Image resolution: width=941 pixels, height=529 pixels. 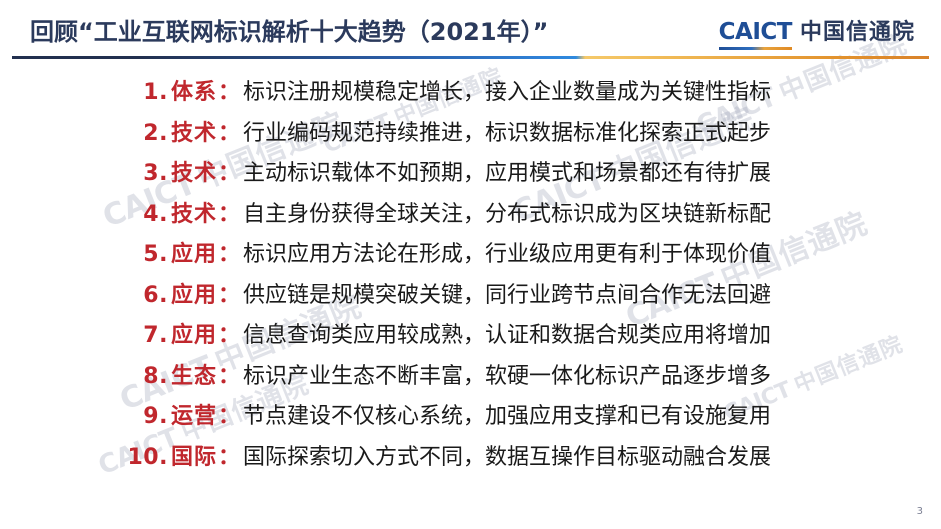 I want to click on slide-header: 回顾“工业互联网标识解析十大趋势（2021年）” CAICT 中国信通院, so click(x=470, y=29).